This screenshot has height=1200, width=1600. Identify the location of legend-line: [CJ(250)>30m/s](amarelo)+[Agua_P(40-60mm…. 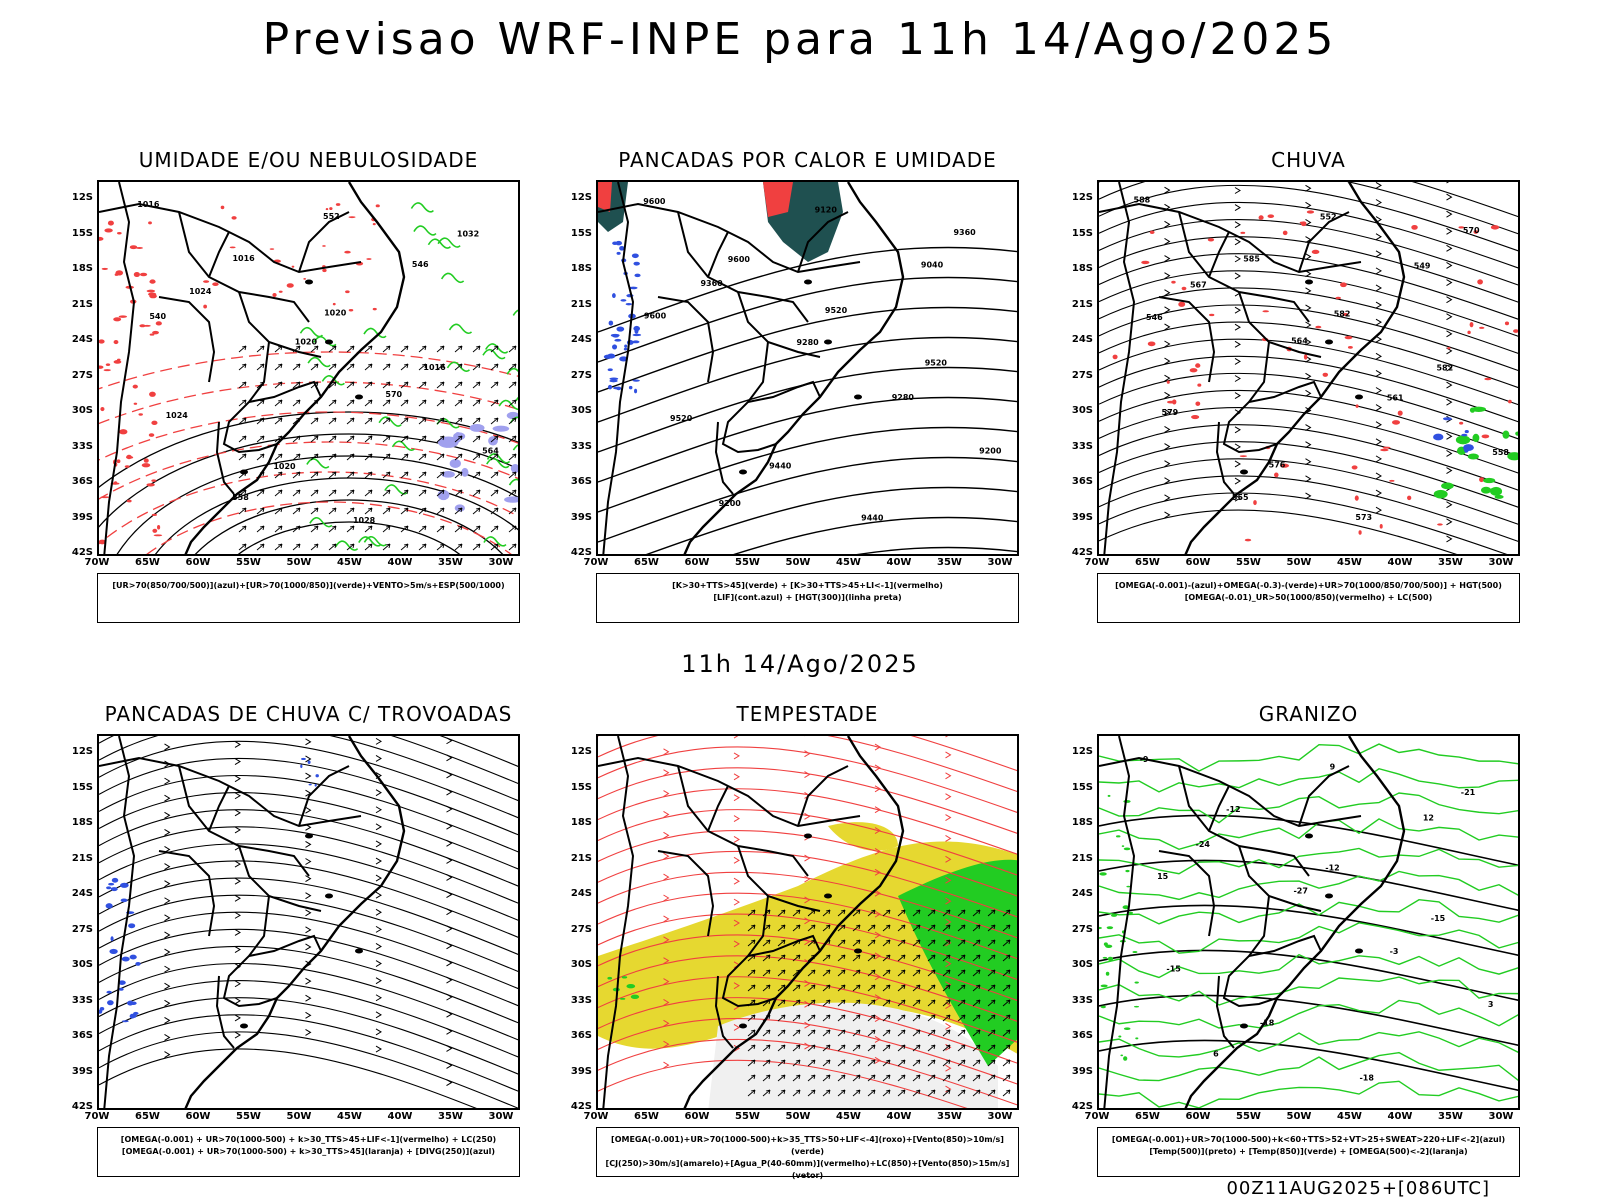
(807, 1169).